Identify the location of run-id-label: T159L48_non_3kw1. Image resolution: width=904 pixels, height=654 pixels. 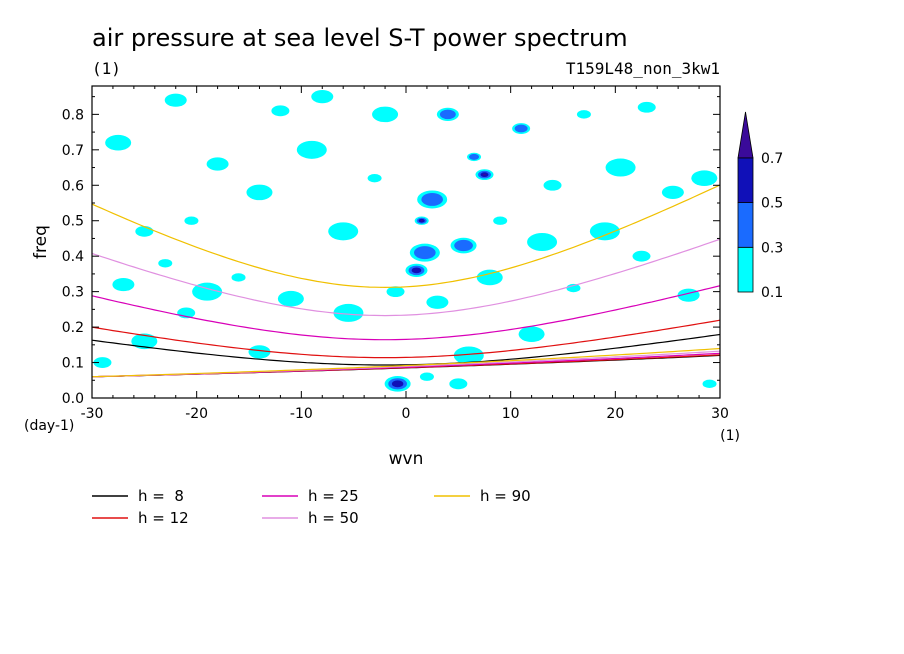
(643, 68).